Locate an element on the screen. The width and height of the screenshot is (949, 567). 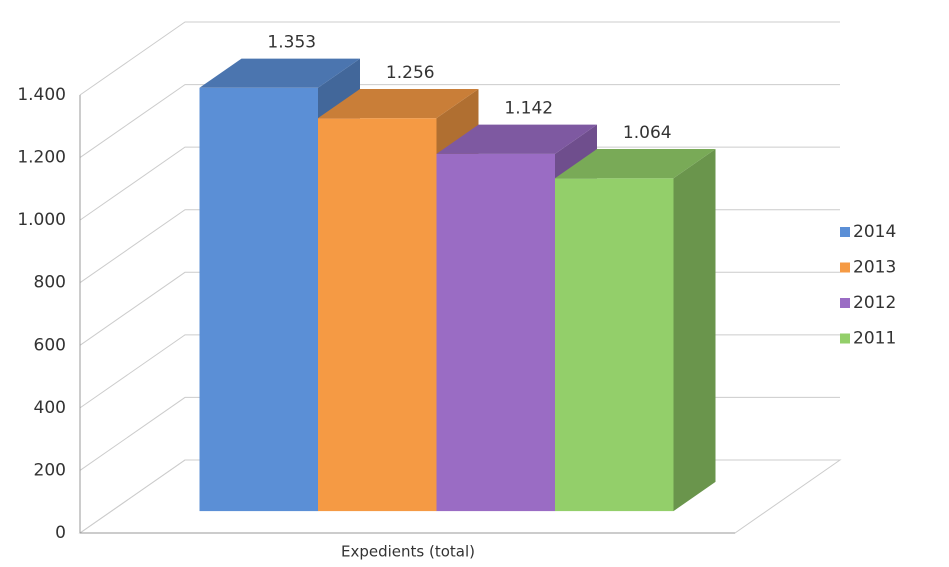
y-tick-label: 0 is located at coordinates (60, 533).